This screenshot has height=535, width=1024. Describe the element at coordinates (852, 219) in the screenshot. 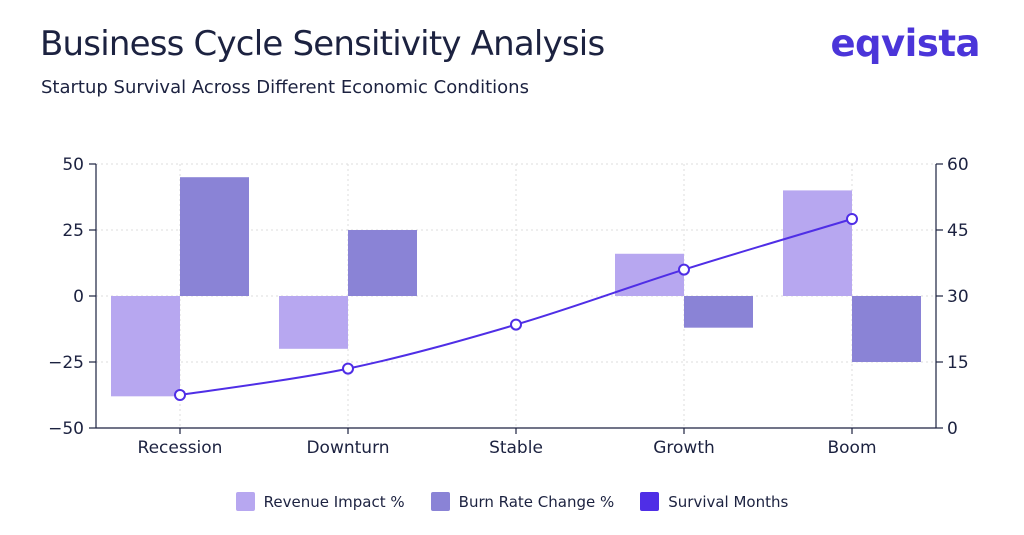

I see `survival-point-boom` at that location.